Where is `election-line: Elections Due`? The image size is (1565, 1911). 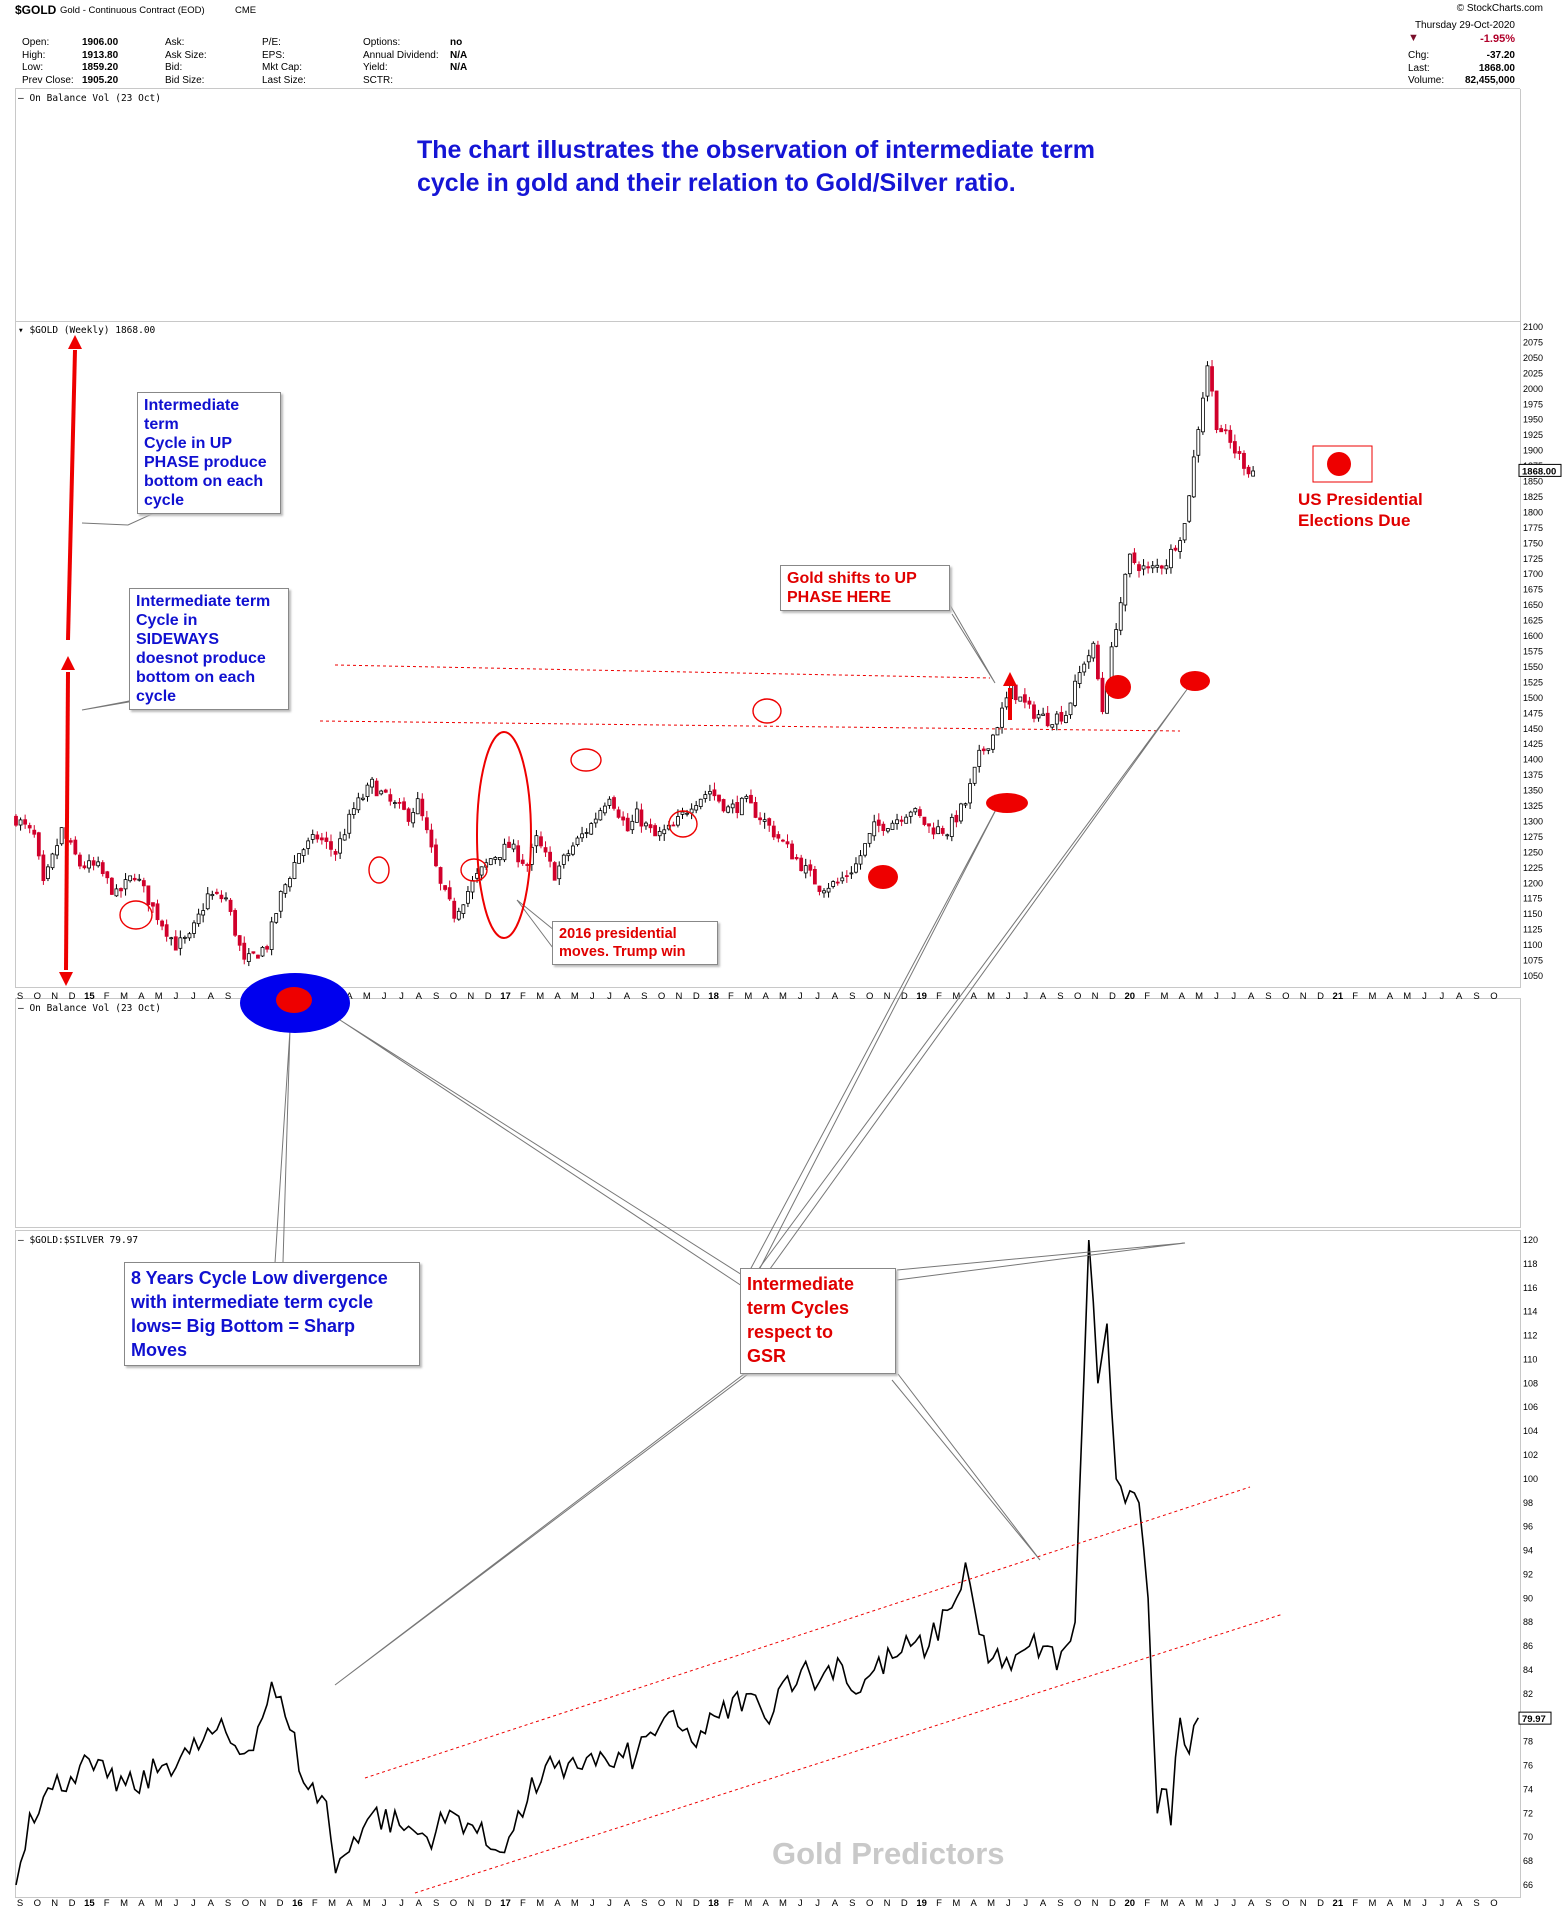 election-line: Elections Due is located at coordinates (1354, 520).